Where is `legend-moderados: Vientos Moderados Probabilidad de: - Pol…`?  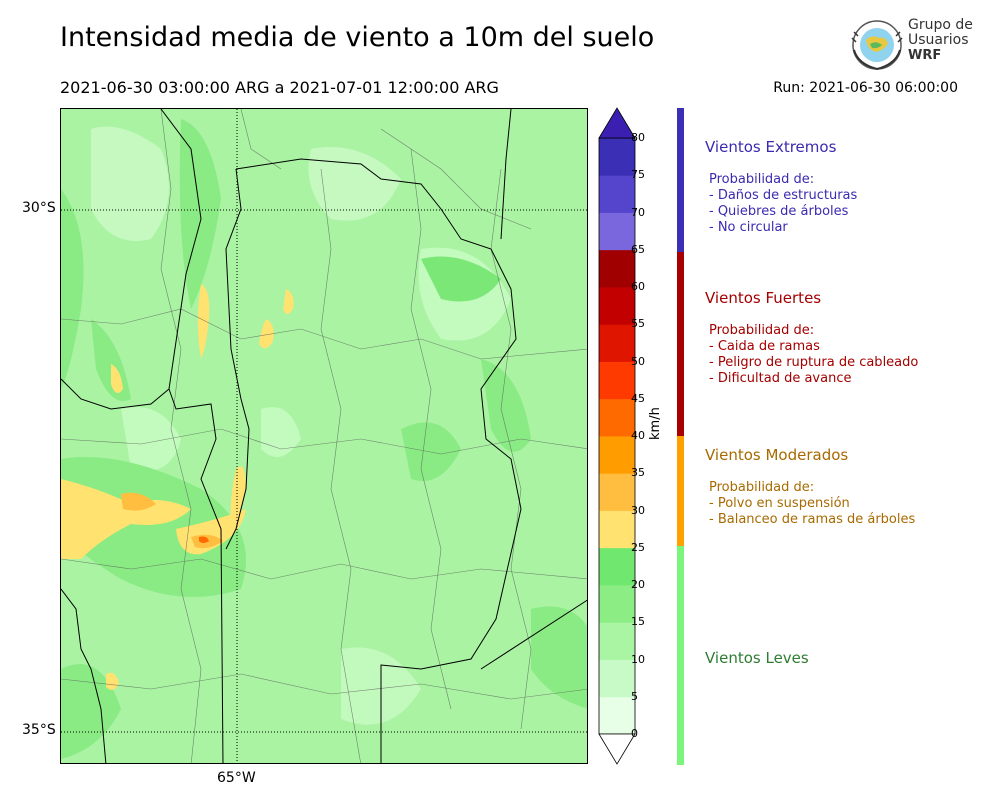
legend-moderados: Vientos Moderados Probabilidad de: - Pol… is located at coordinates (810, 487).